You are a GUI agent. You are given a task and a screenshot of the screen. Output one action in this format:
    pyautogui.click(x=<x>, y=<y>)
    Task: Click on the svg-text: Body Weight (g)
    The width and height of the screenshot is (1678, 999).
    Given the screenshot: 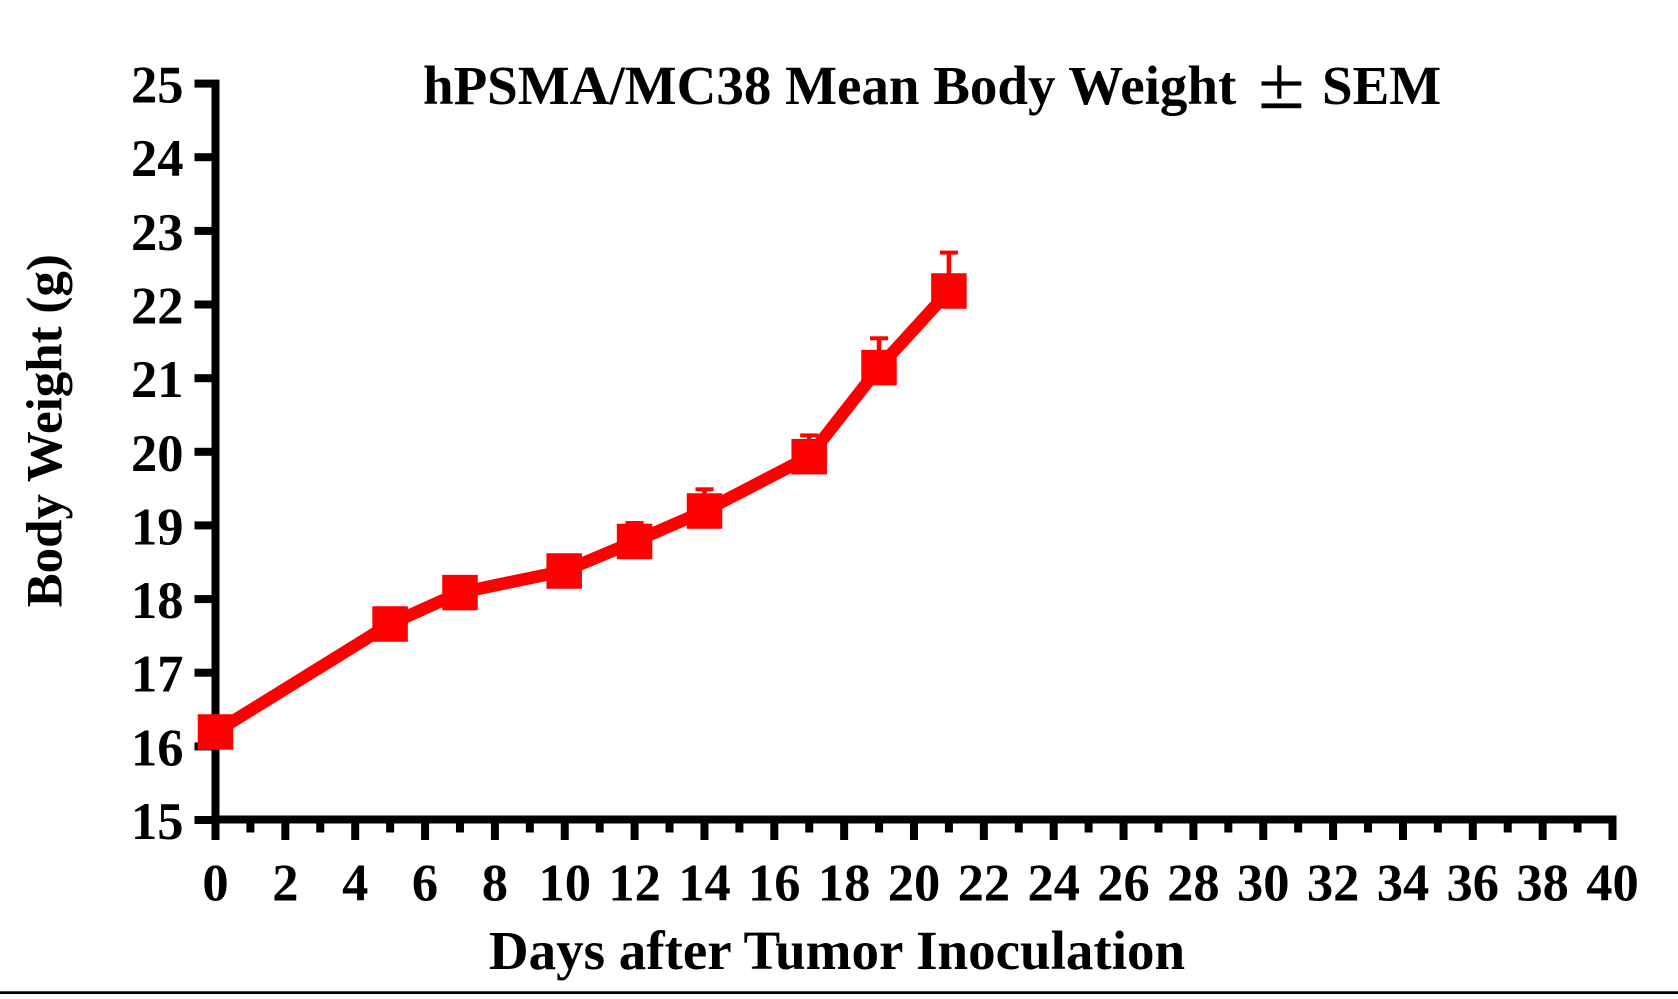 What is the action you would take?
    pyautogui.click(x=46, y=430)
    